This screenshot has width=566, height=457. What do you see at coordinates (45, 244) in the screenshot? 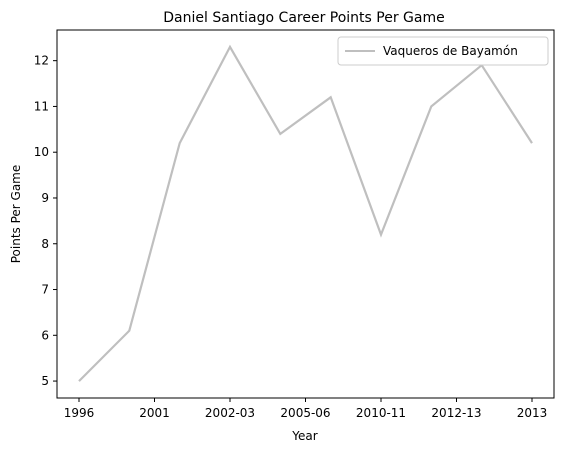
I see `y-tick-label: 8` at bounding box center [45, 244].